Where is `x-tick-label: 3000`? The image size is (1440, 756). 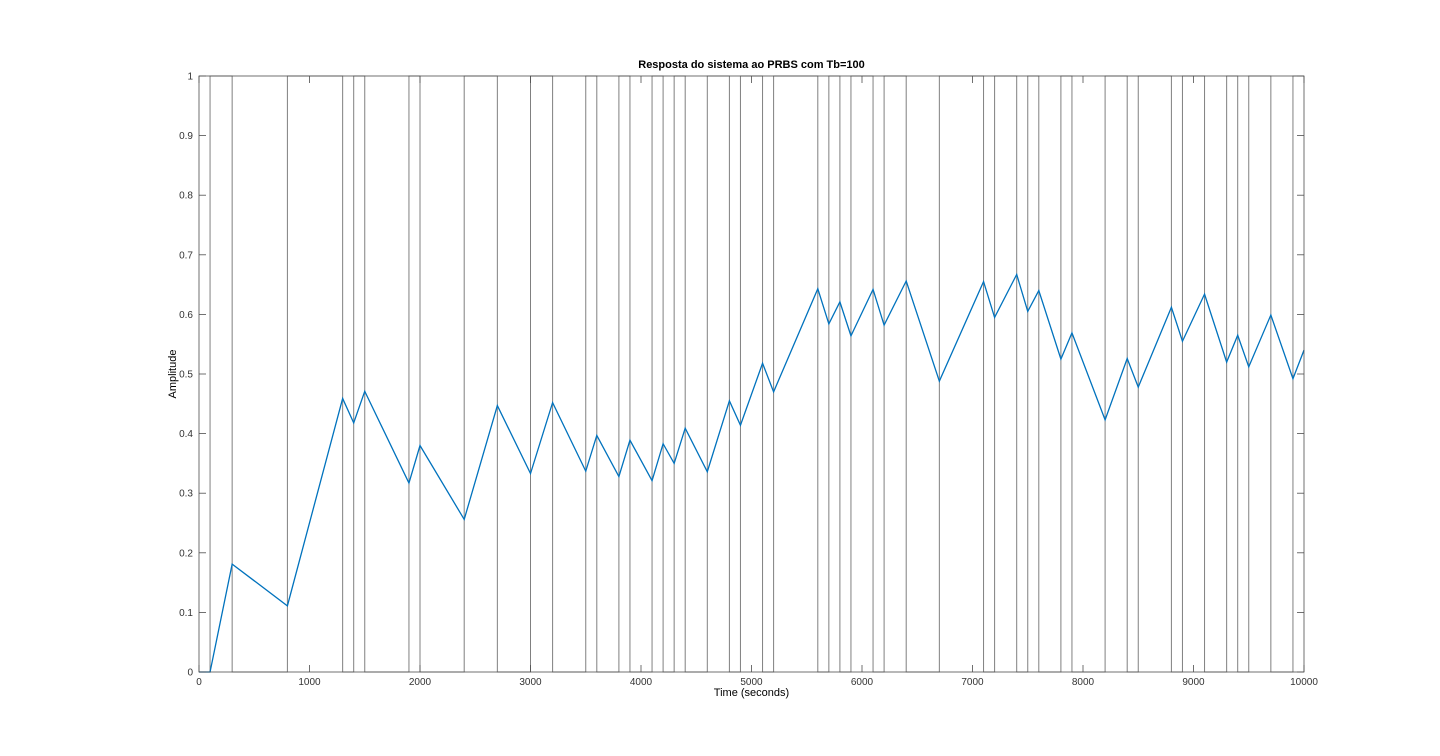 x-tick-label: 3000 is located at coordinates (530, 682).